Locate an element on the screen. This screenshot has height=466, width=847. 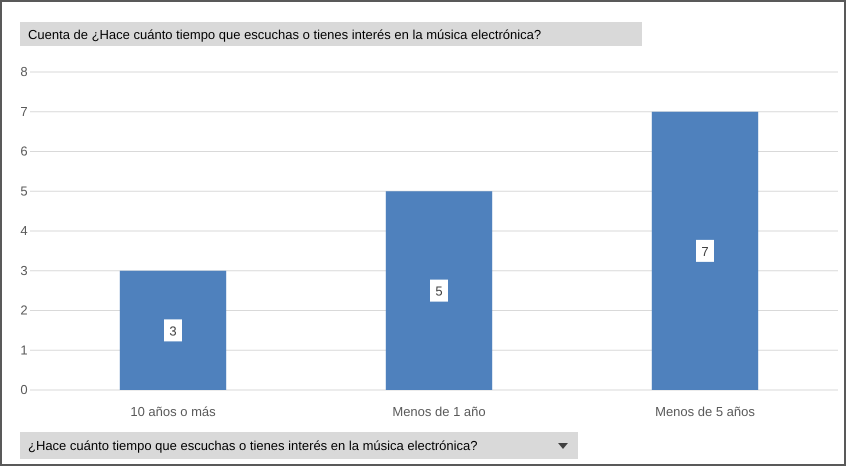
x-axis-title: ¿Hace cuánto tiempo que escuchas o tienes interés en la música electrónica? is located at coordinates (253, 445).